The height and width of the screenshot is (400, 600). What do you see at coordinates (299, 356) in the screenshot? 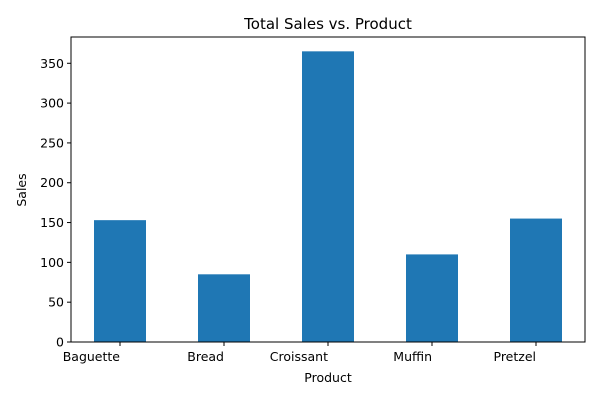
I see `x-tick-label-croissant: Croissant` at bounding box center [299, 356].